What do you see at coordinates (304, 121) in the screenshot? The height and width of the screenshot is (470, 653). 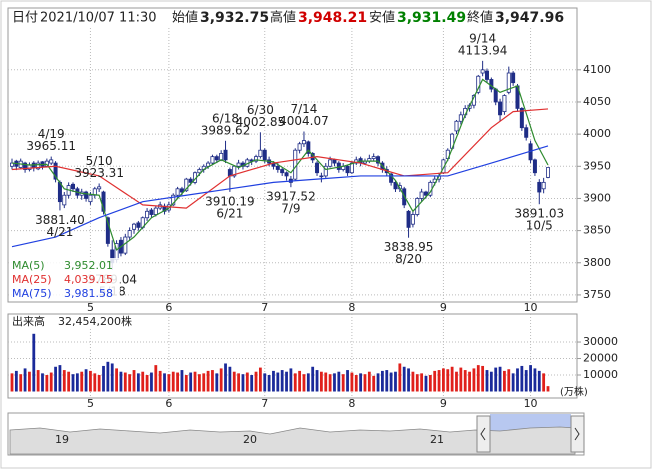 I see `annotation-price: 4004.07` at bounding box center [304, 121].